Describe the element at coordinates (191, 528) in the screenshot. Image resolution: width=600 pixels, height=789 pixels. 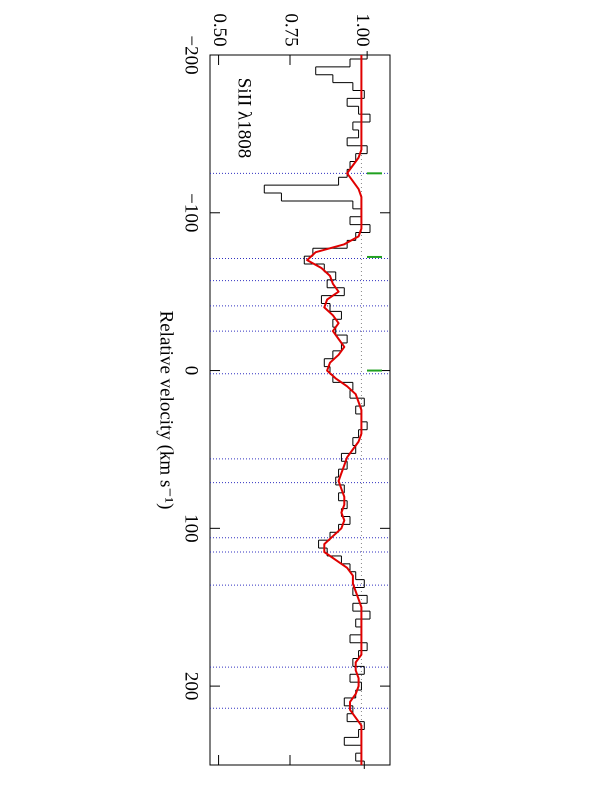
I see `x-tick-label: 100` at that location.